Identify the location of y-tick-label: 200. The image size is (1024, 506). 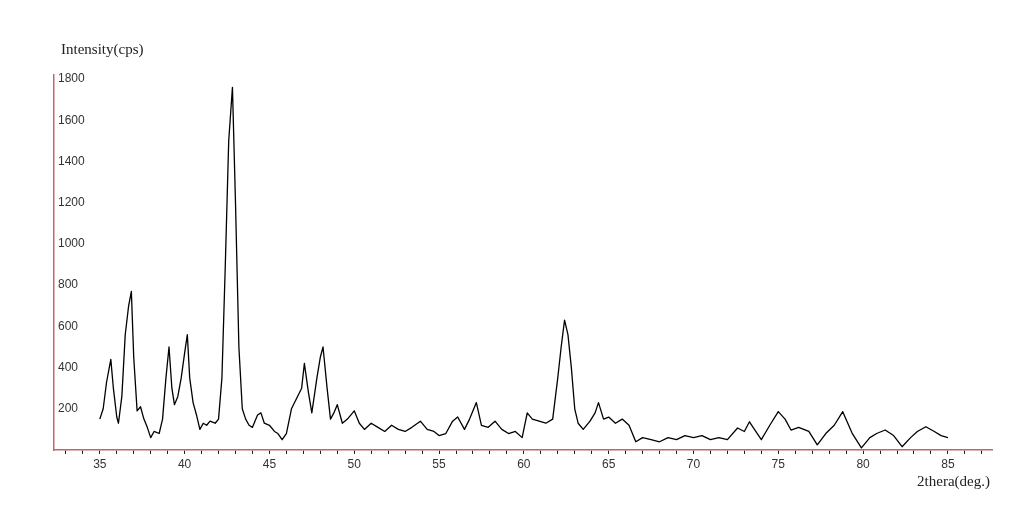
(68, 408).